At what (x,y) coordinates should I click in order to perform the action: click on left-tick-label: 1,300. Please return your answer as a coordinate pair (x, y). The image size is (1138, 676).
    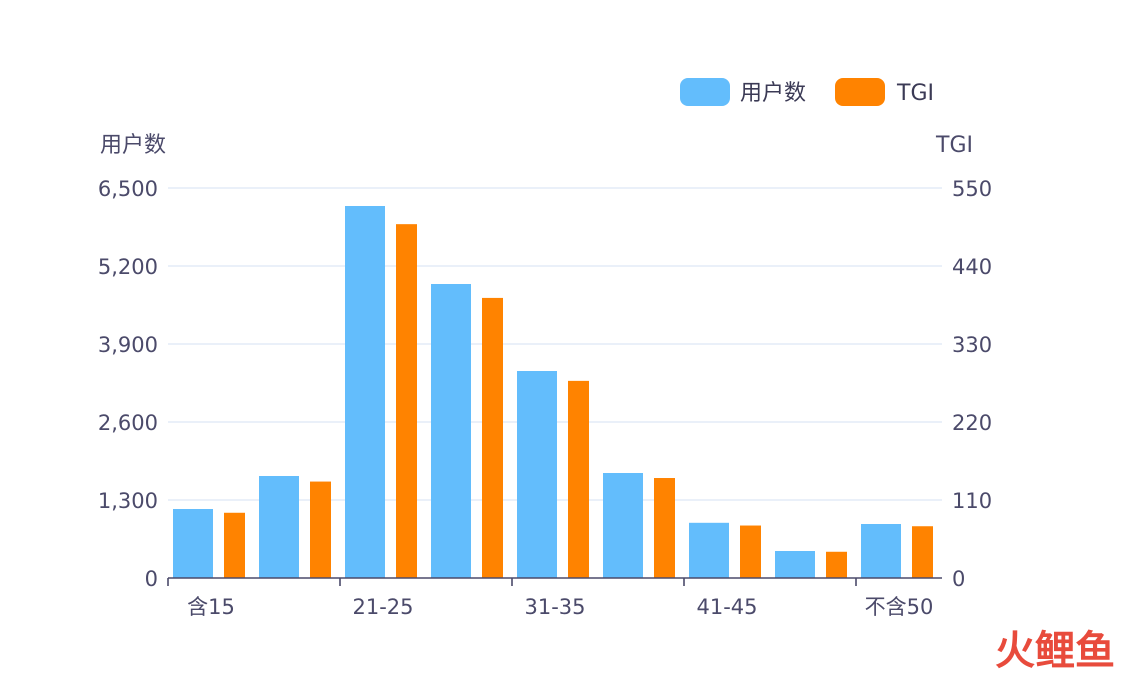
    Looking at the image, I should click on (128, 501).